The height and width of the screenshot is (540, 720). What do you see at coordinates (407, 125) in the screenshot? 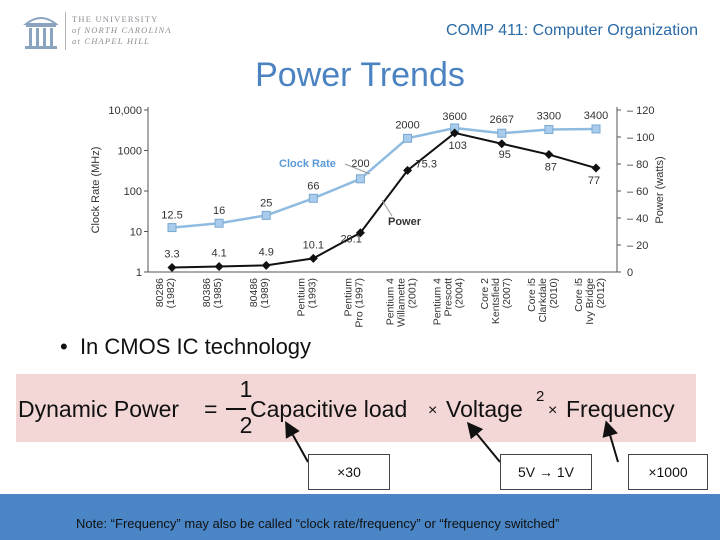
I see `clock-rate-data-label: 2000` at bounding box center [407, 125].